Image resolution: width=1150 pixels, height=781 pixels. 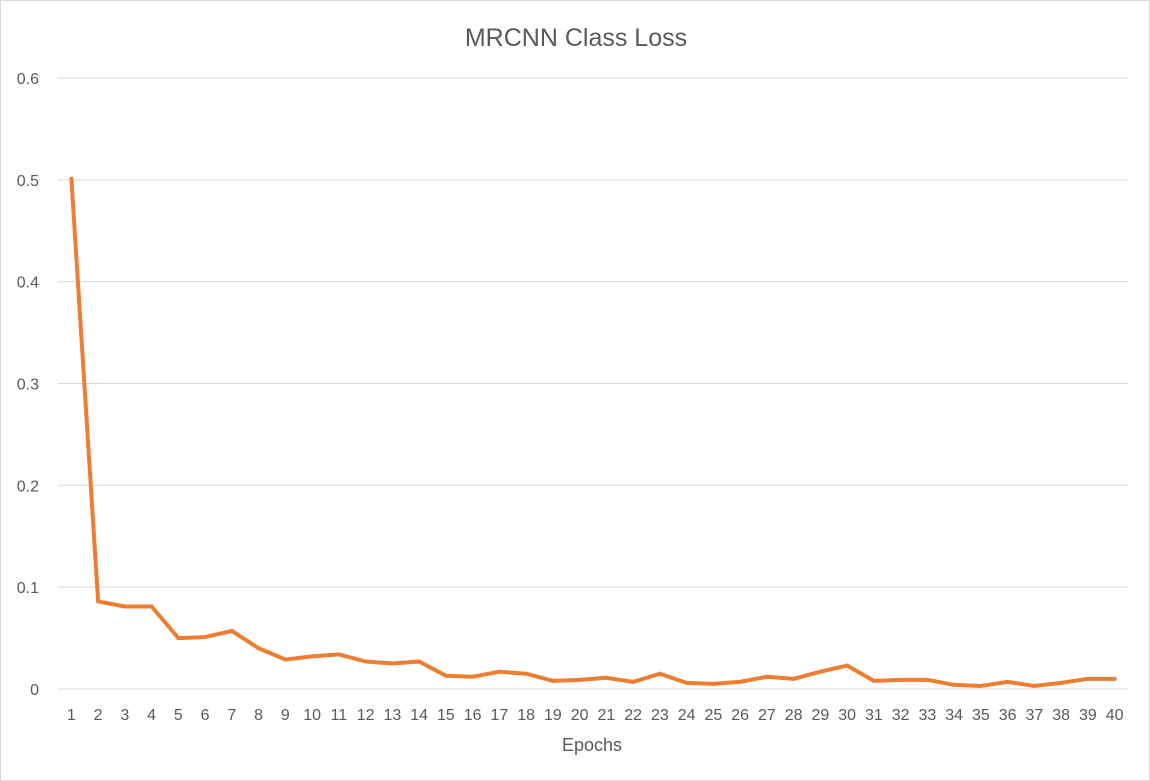 I want to click on x-tick-label: 4, so click(x=151, y=715).